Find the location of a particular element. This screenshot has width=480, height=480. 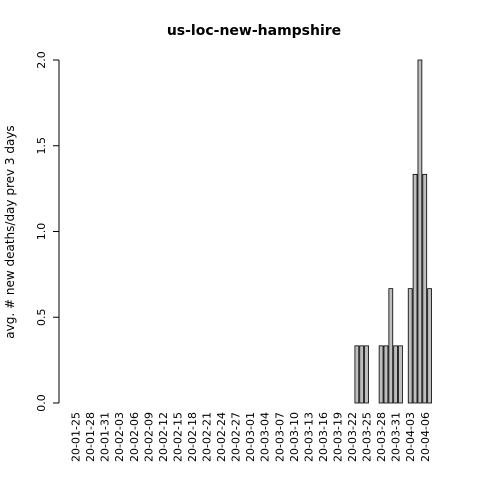

x-tick-label: 20-04-03 is located at coordinates (410, 437).